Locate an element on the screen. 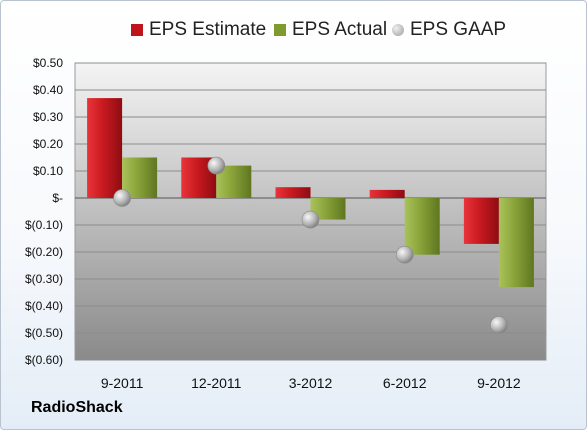 This screenshot has width=587, height=431. legend-item-eps-gaap: EPS GAAP is located at coordinates (449, 30).